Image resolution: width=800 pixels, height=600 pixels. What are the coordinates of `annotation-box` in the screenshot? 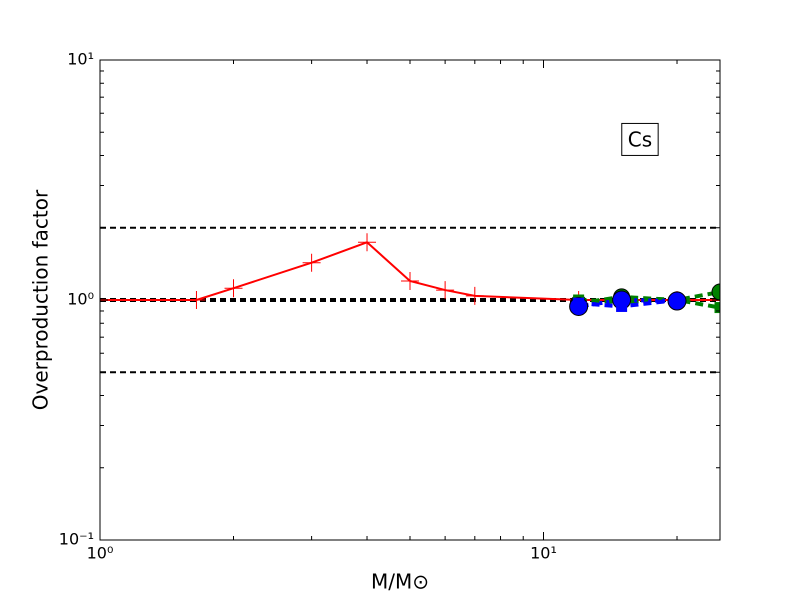 It's located at (640, 139).